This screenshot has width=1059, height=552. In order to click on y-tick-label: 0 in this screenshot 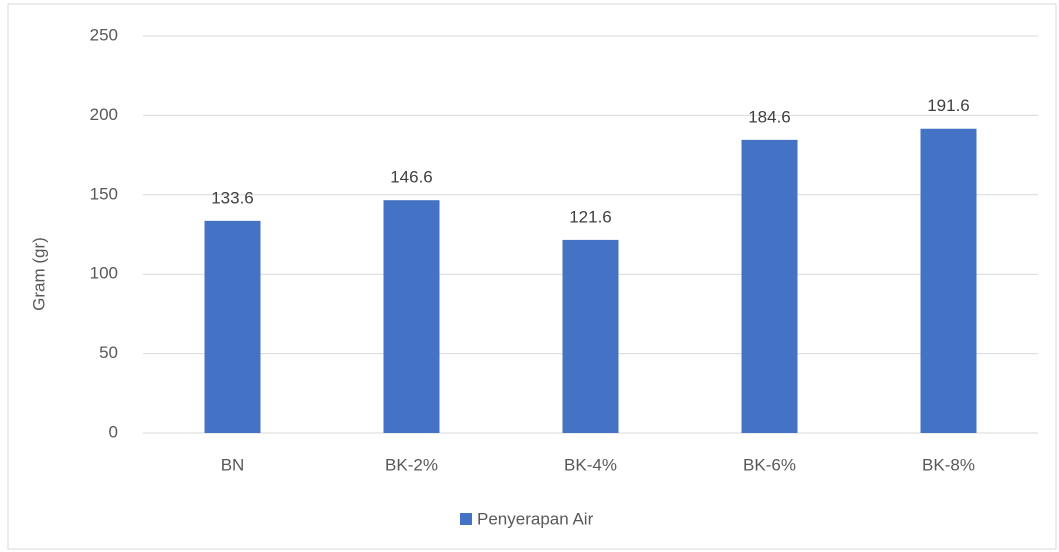, I will do `click(113, 431)`.